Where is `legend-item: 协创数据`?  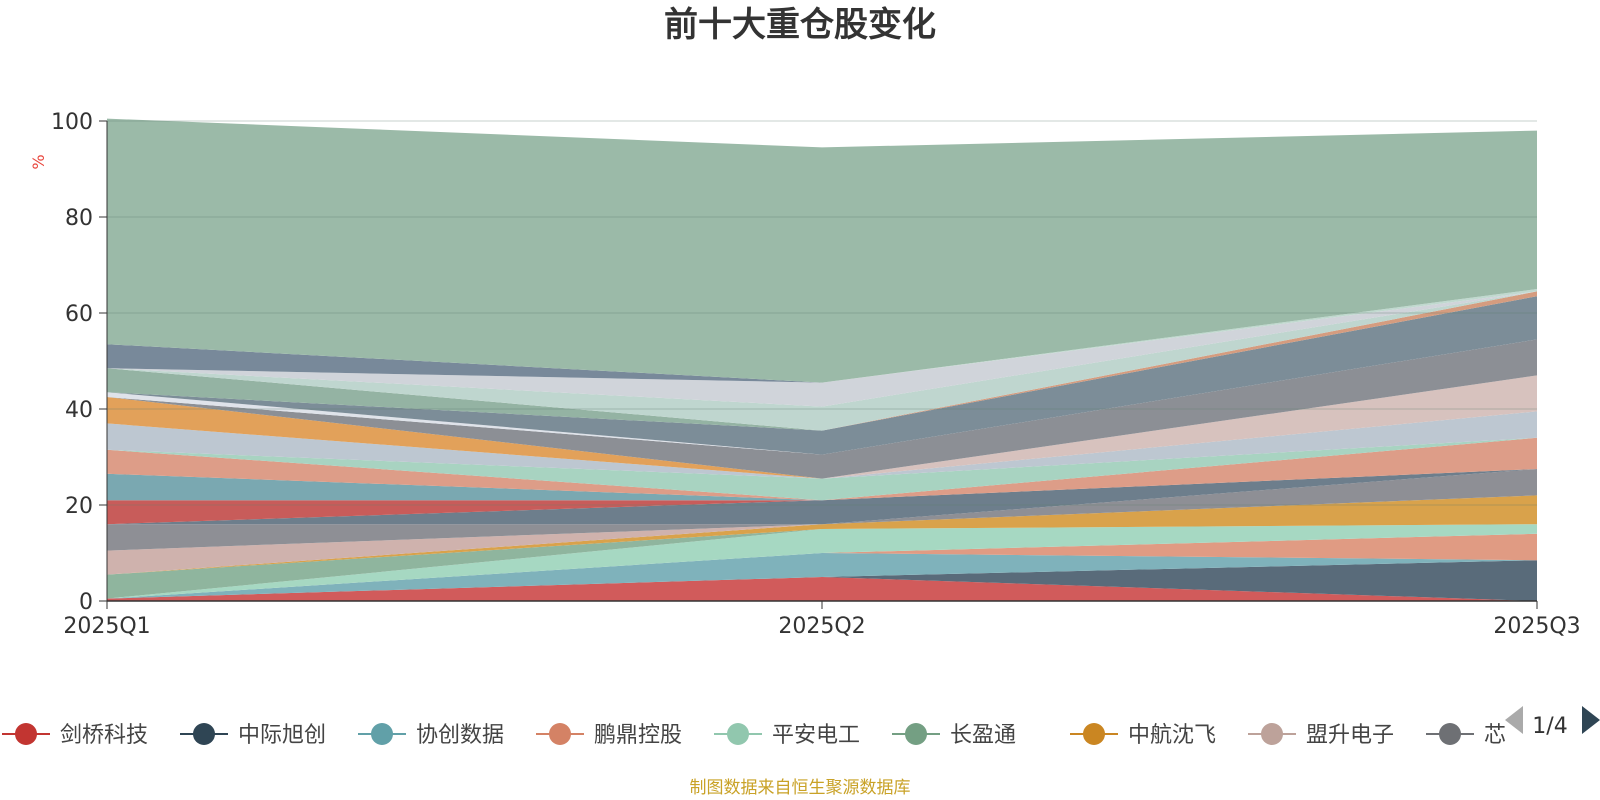
legend-item: 协创数据 is located at coordinates (431, 735).